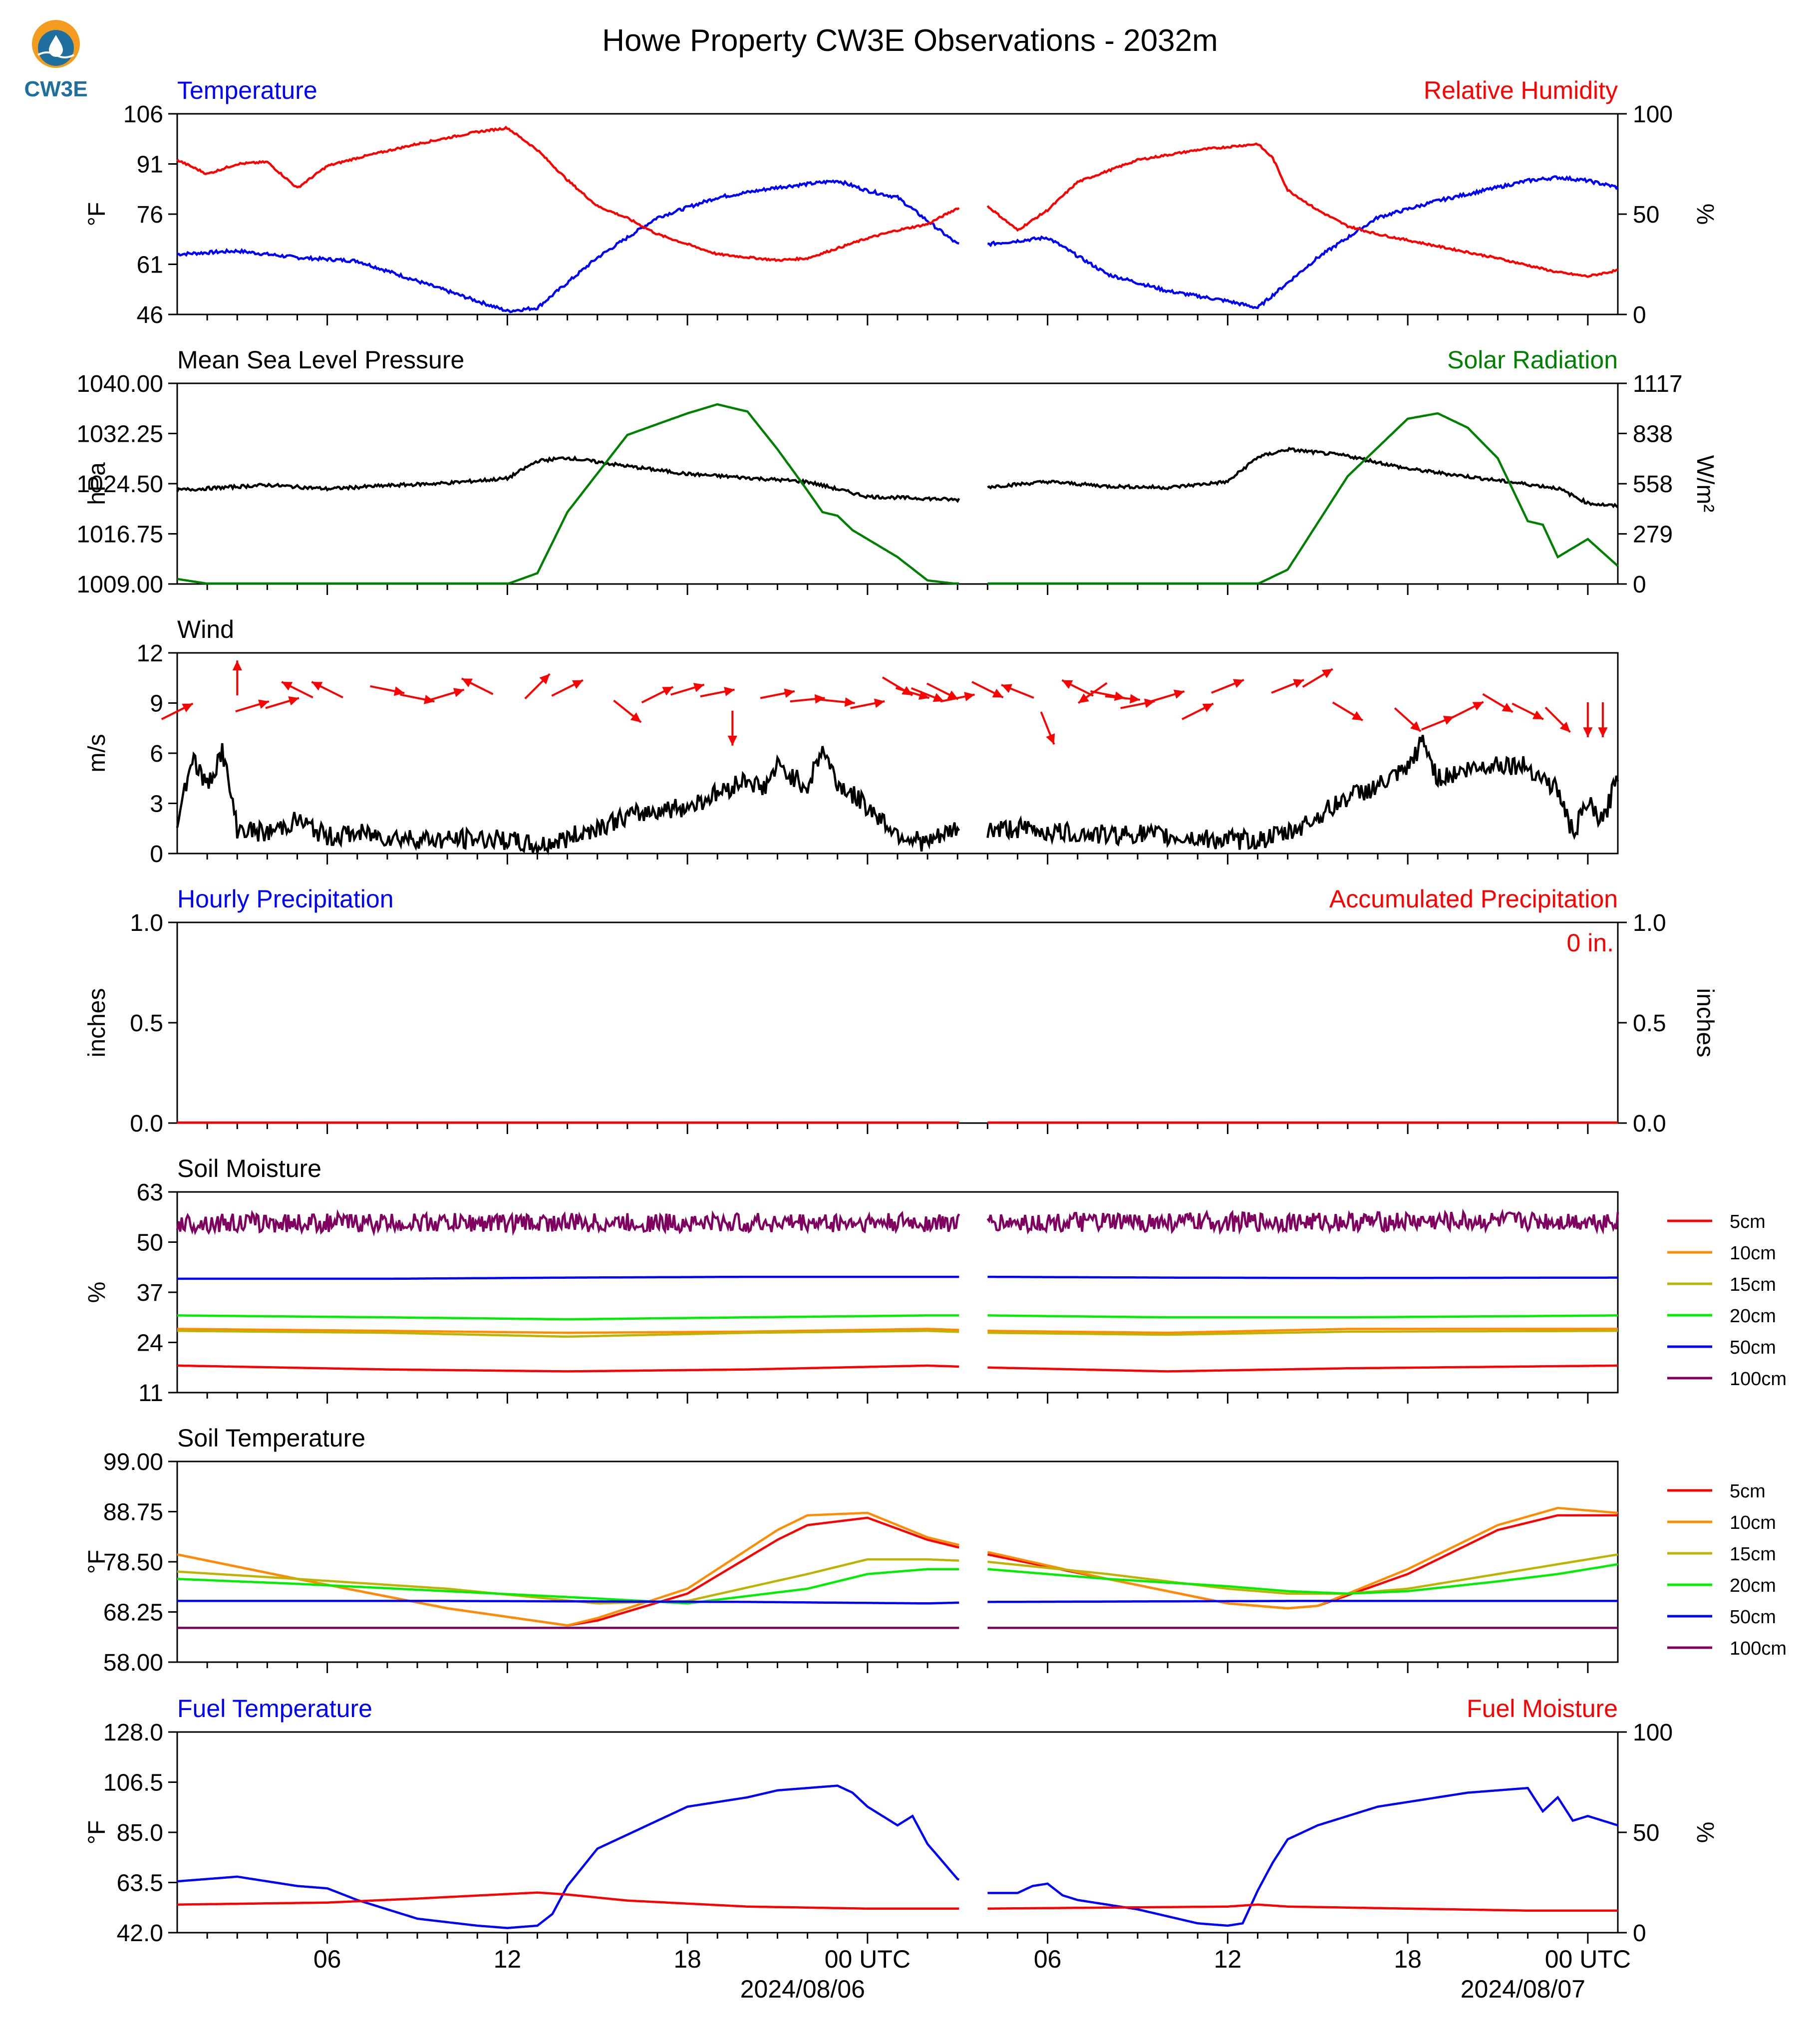  I want to click on y-tick-label: 63.5, so click(140, 1883).